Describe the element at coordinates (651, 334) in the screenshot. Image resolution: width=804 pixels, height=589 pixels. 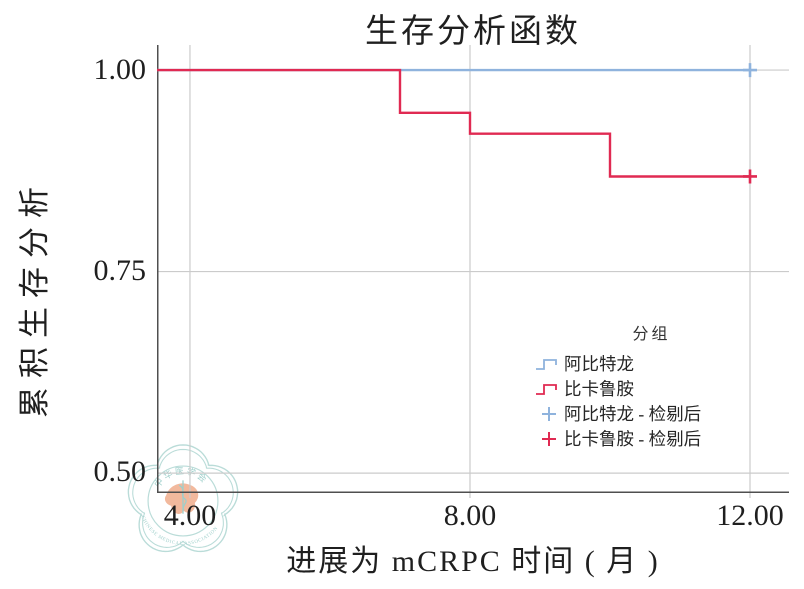
I see `legend-title: 分组` at that location.